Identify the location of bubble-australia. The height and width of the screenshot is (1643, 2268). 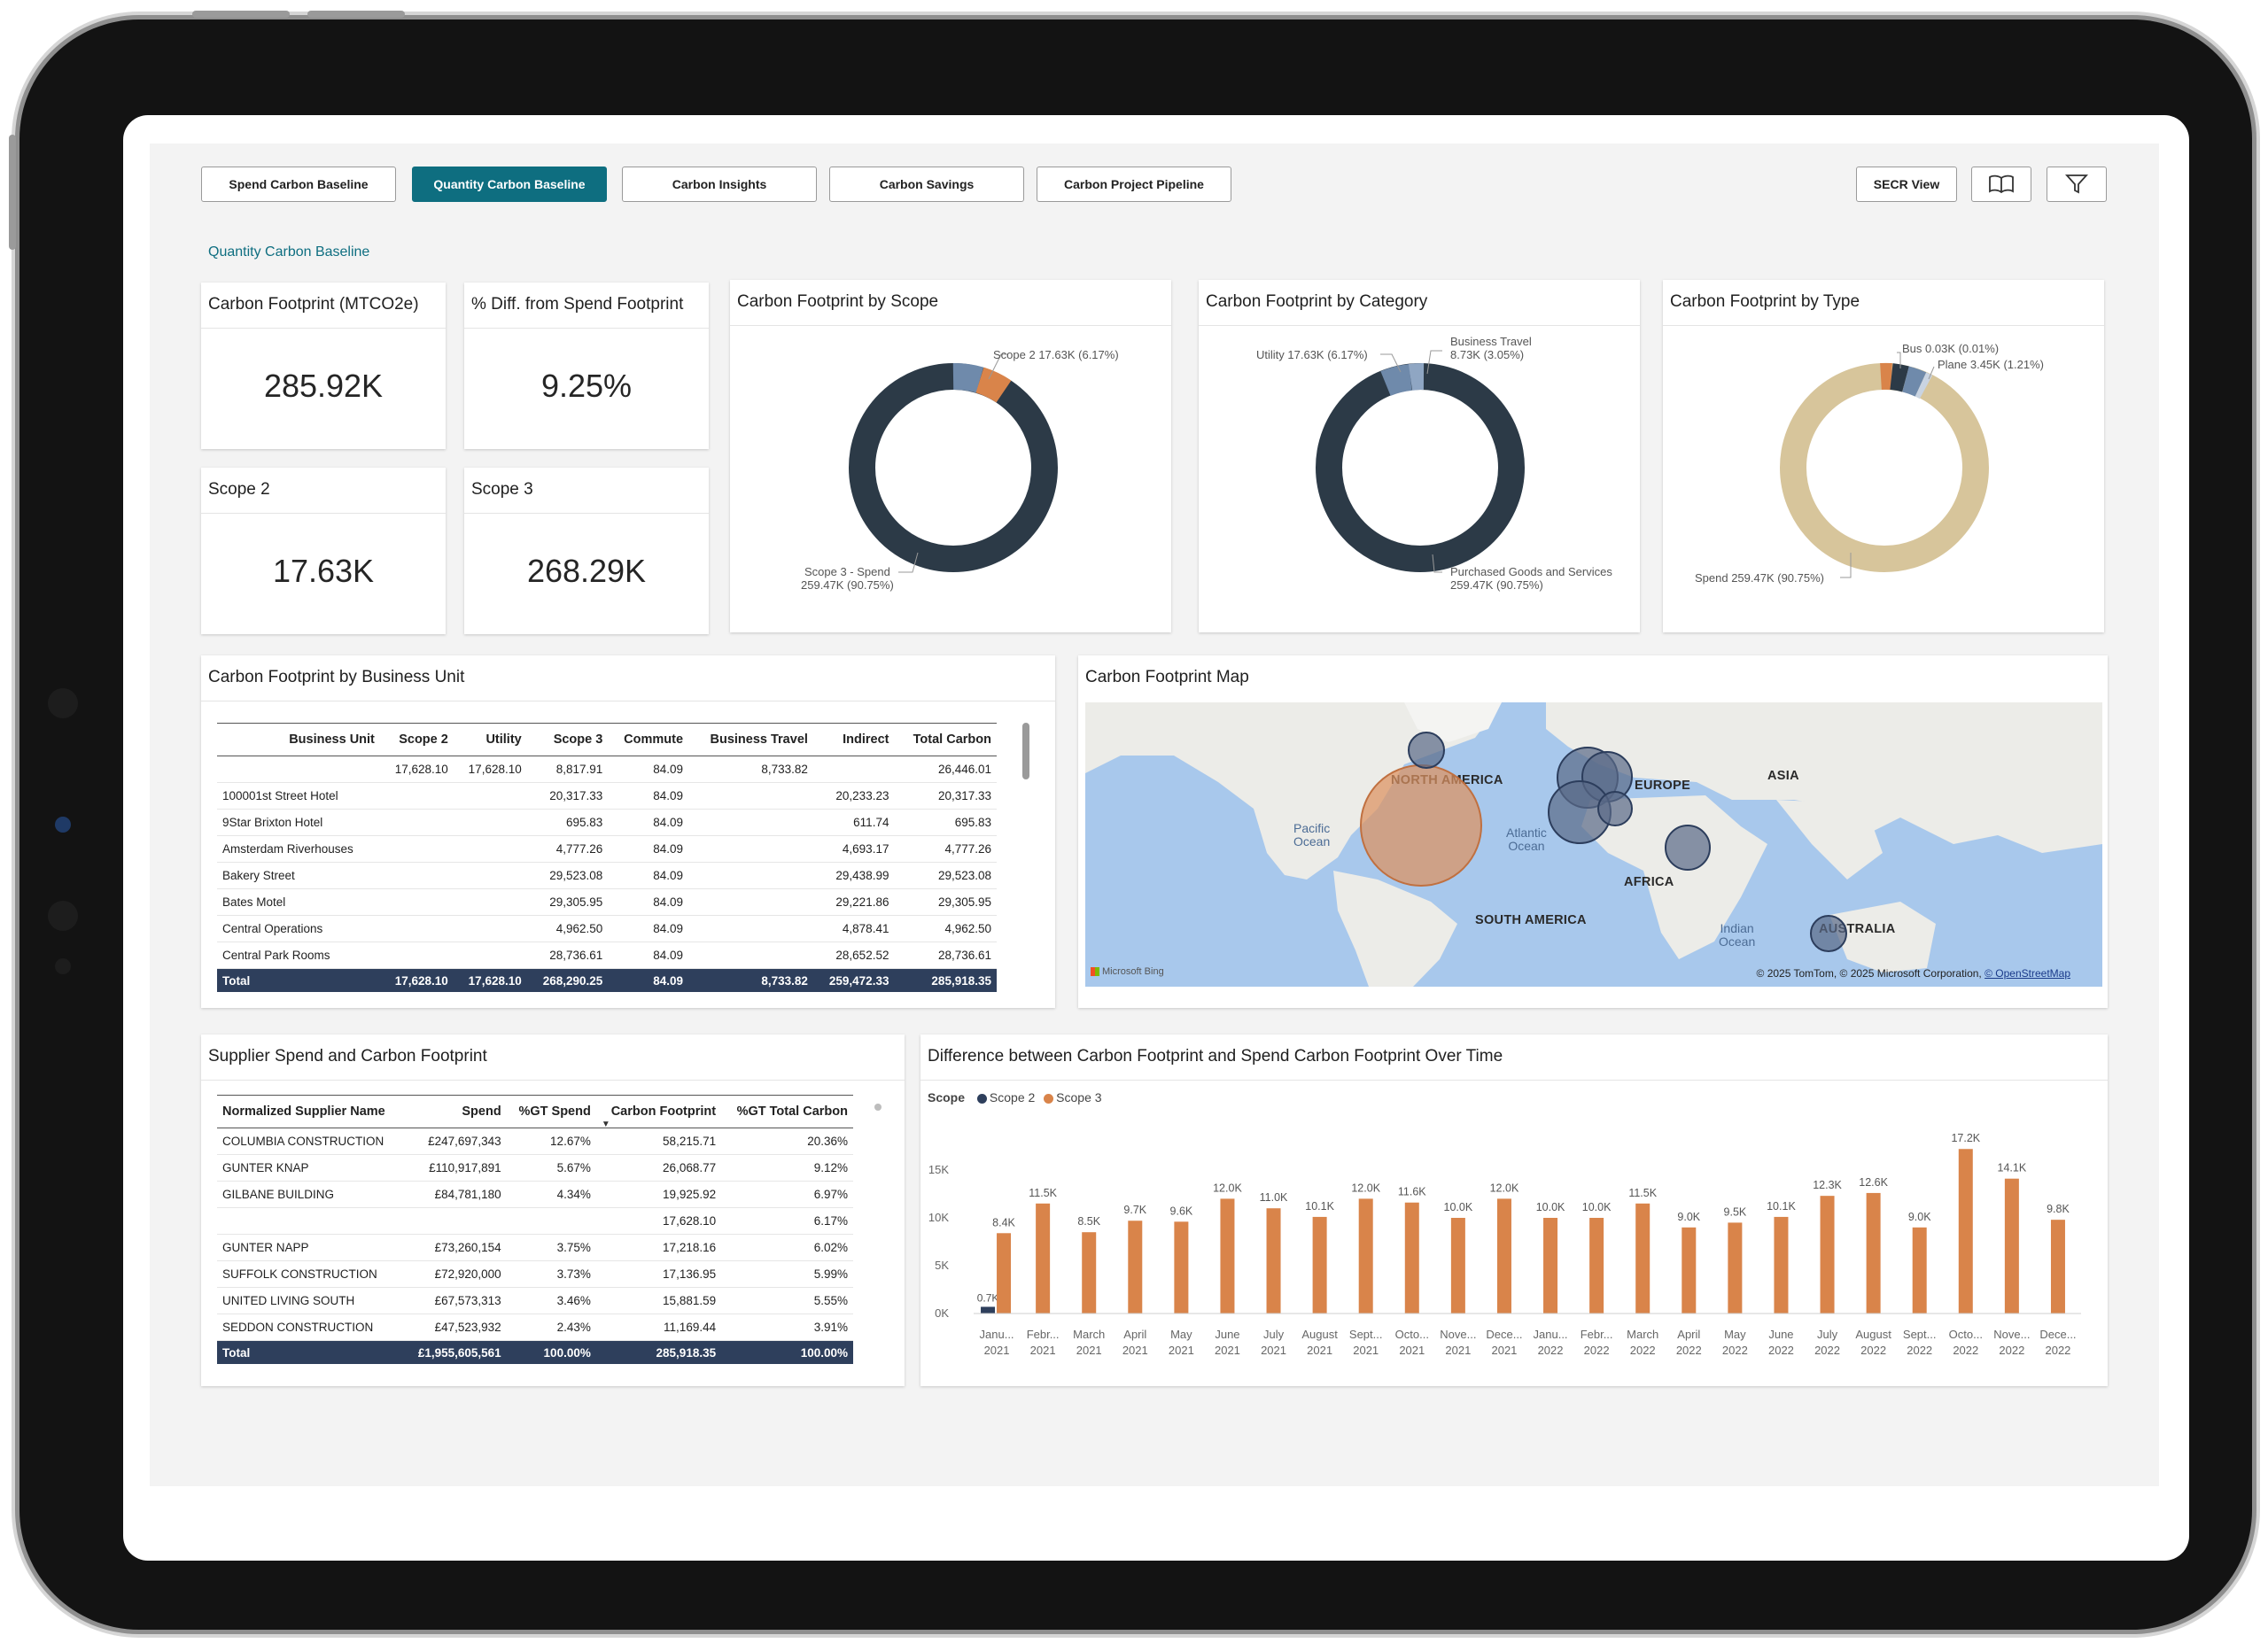
(1828, 933).